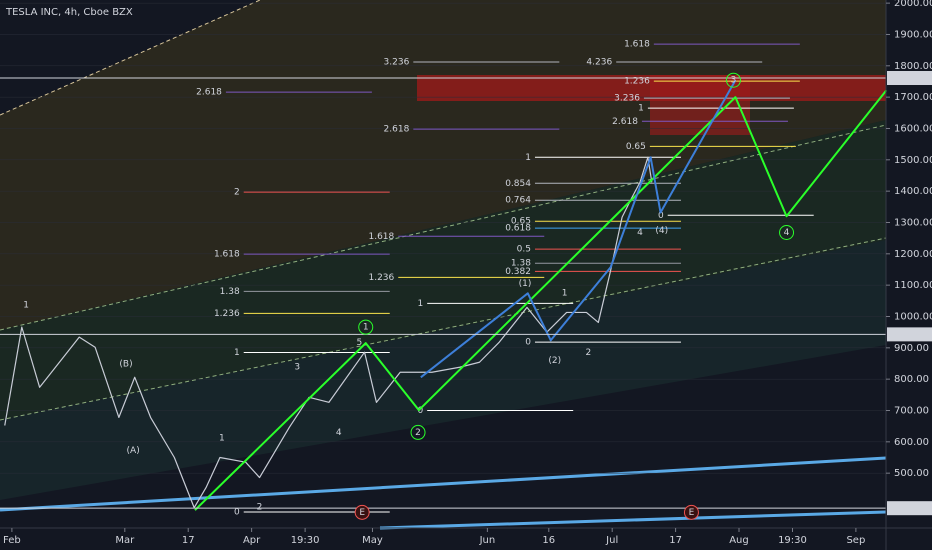 The height and width of the screenshot is (550, 932). What do you see at coordinates (911, 473) in the screenshot?
I see `y-tick-label: 500.00` at bounding box center [911, 473].